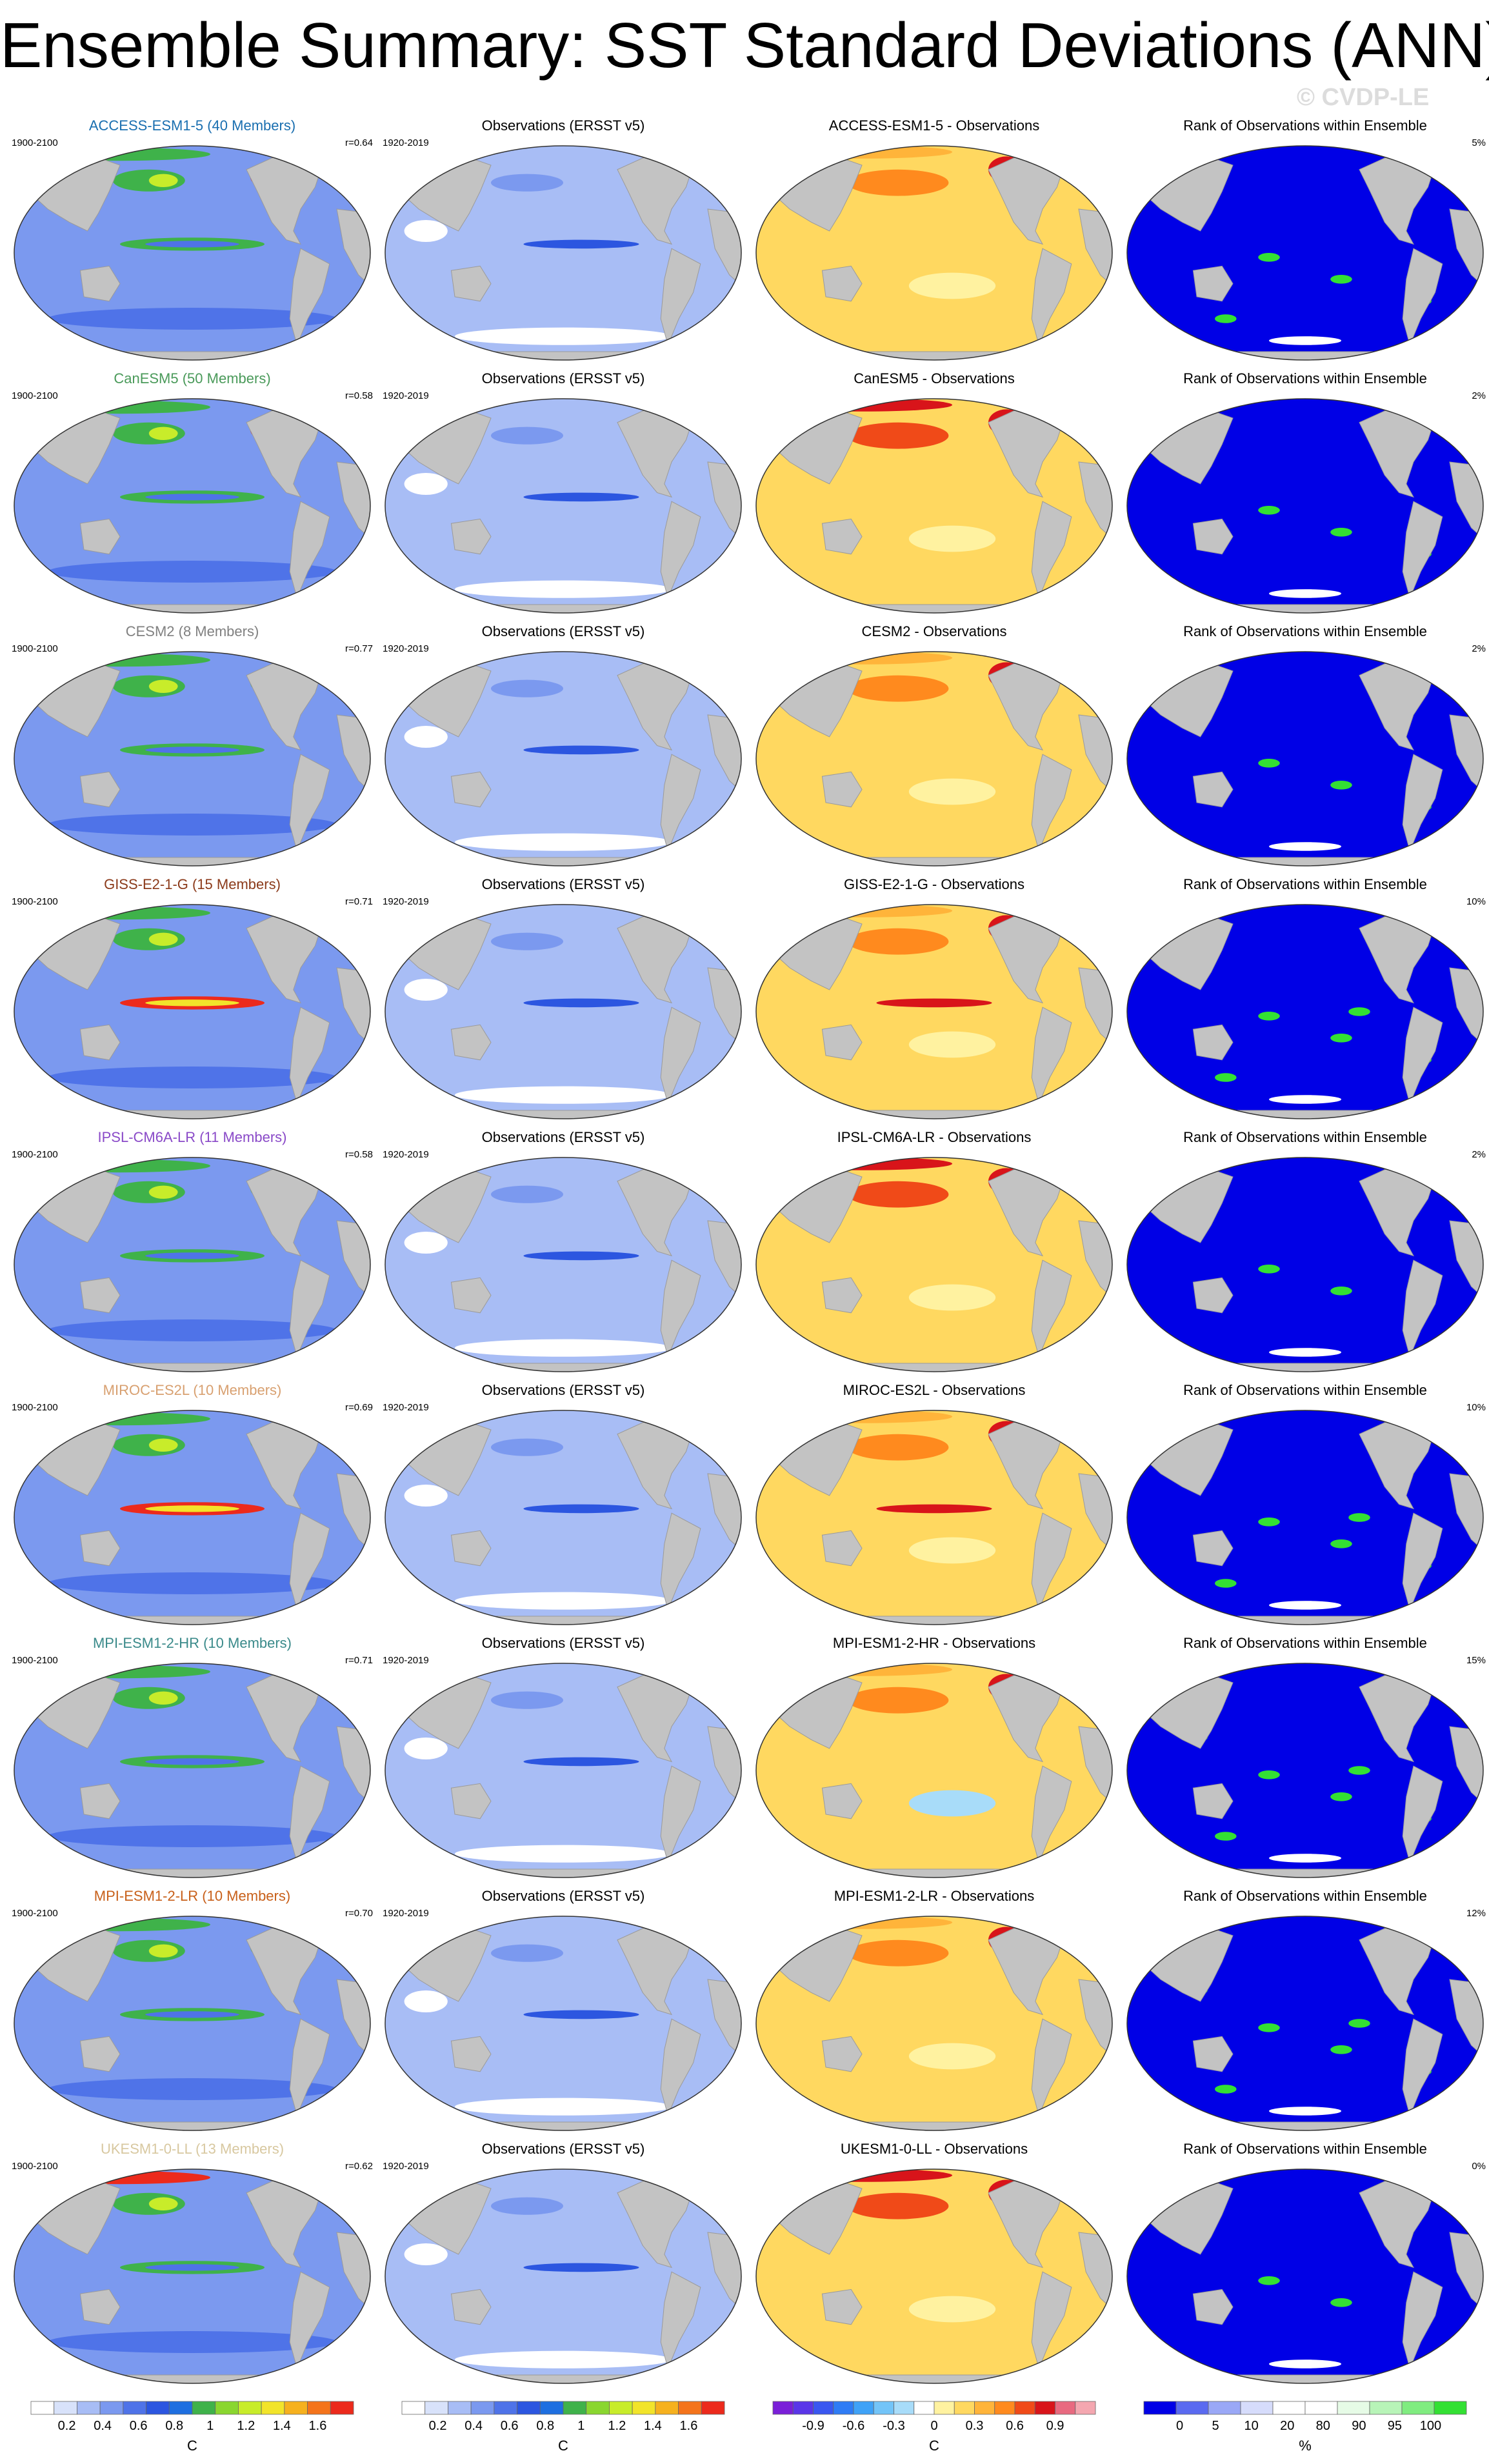  What do you see at coordinates (1476, 1914) in the screenshot?
I see `rank-percent: 12%` at bounding box center [1476, 1914].